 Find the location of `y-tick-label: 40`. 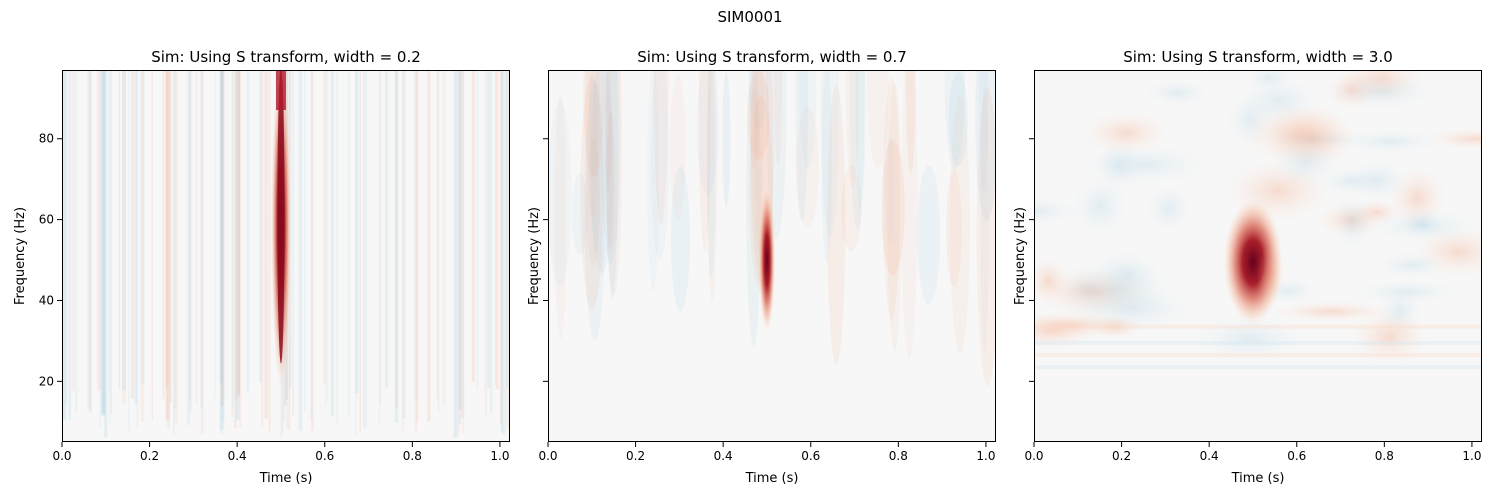

y-tick-label: 40 is located at coordinates (46, 300).